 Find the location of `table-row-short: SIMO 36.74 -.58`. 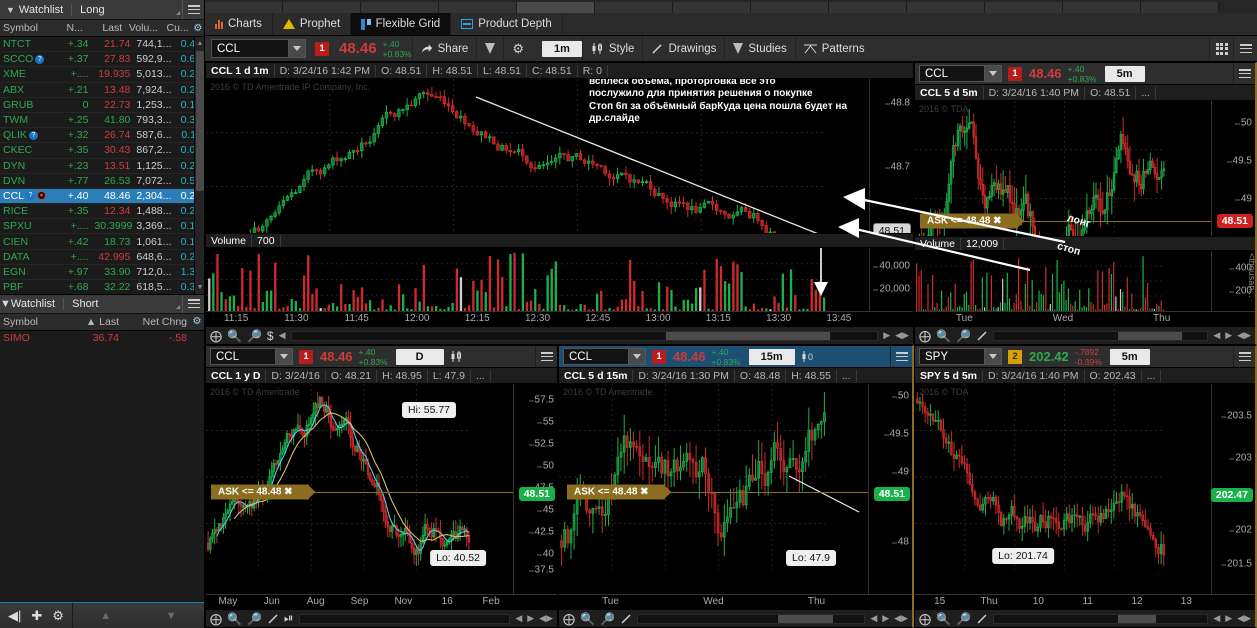

table-row-short: SIMO 36.74 -.58 is located at coordinates (102, 338).